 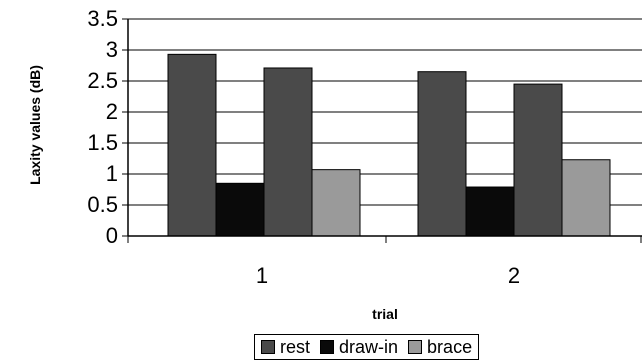 I want to click on y-tick-label: 1.5, so click(x=102, y=142).